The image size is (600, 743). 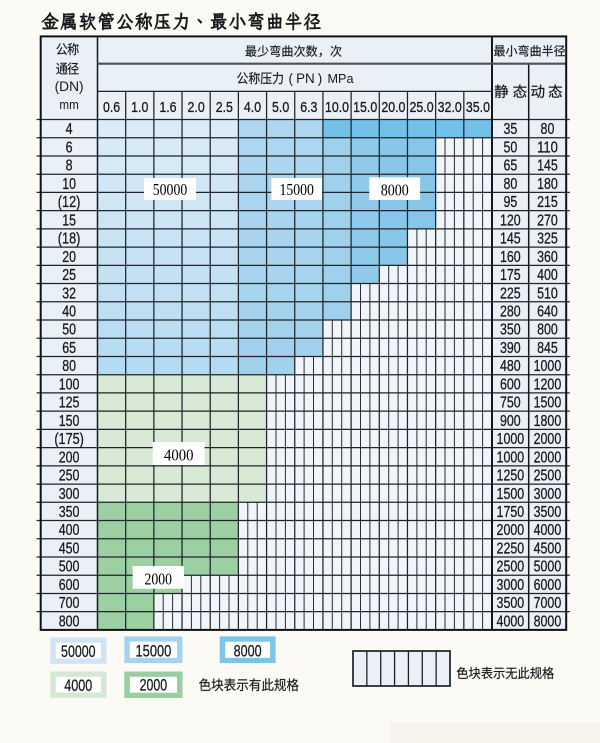 What do you see at coordinates (305, 78) in the screenshot?
I see `svg-text: PN` at bounding box center [305, 78].